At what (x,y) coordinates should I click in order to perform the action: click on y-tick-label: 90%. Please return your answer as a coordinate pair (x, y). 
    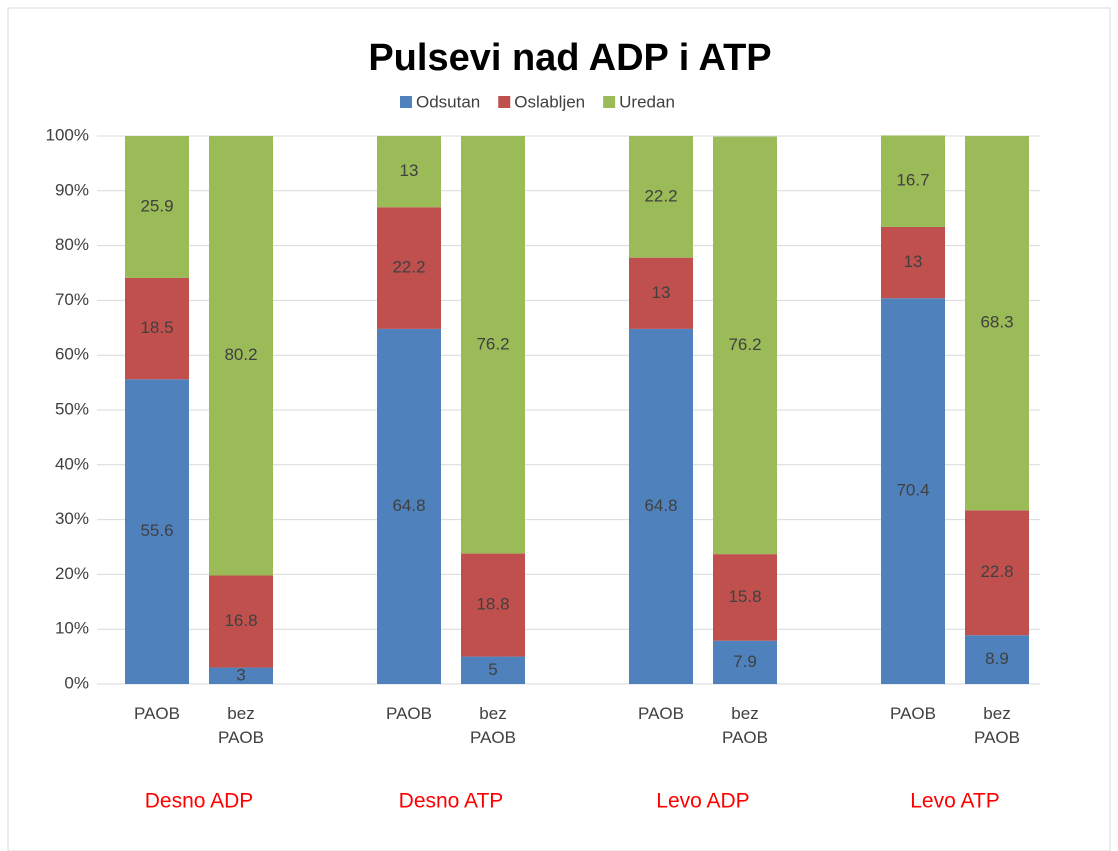
    Looking at the image, I should click on (72, 189).